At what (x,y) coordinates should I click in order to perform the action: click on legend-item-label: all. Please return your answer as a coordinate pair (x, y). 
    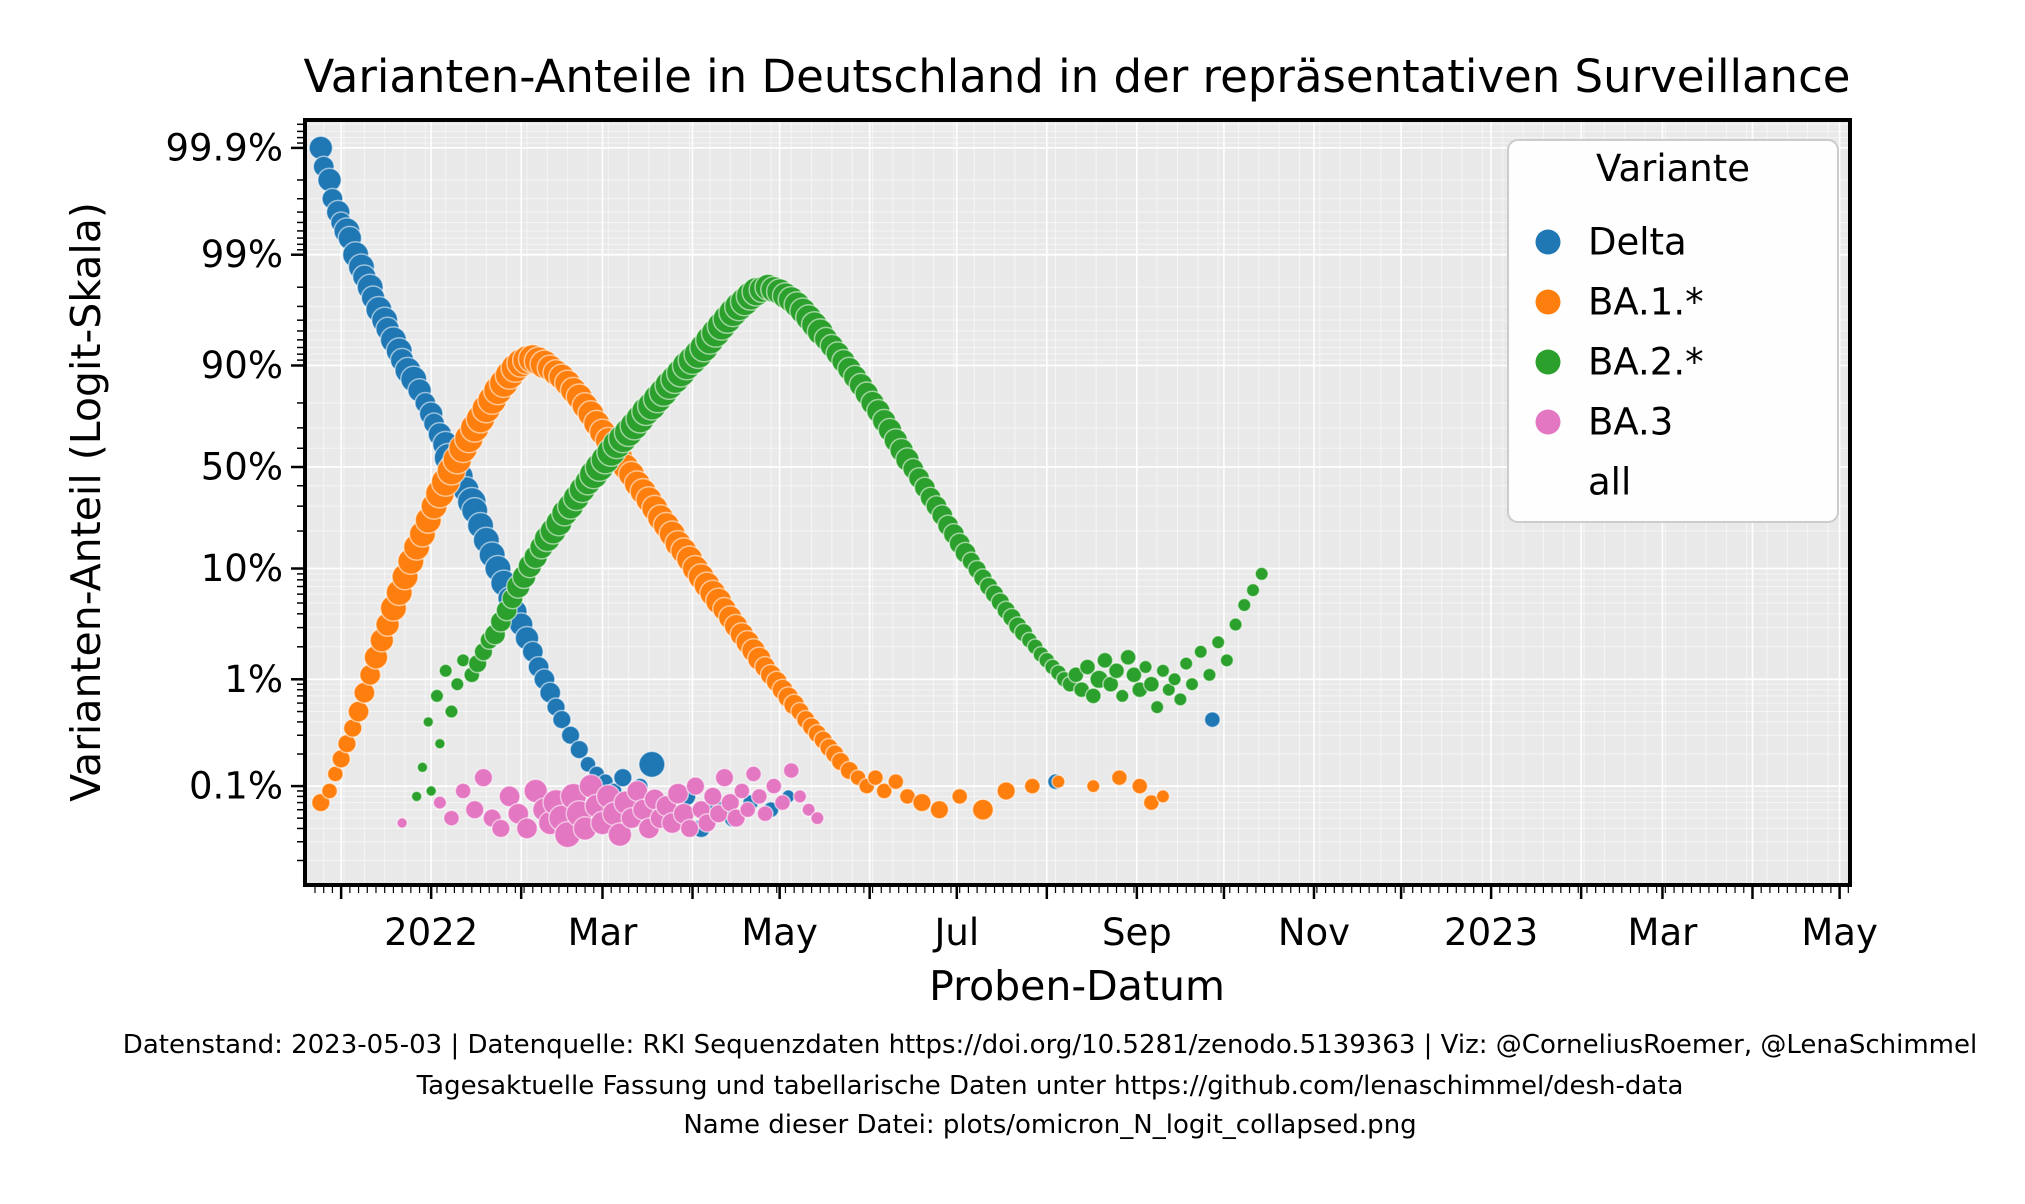
    Looking at the image, I should click on (1609, 482).